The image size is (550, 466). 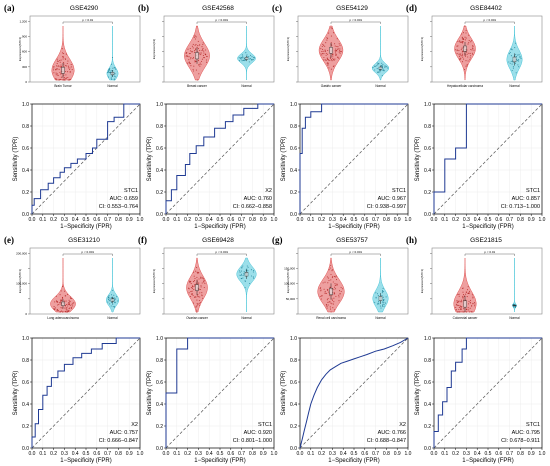 I want to click on roc-ci-label: CI: 0.938−0.997, so click(x=386, y=207).